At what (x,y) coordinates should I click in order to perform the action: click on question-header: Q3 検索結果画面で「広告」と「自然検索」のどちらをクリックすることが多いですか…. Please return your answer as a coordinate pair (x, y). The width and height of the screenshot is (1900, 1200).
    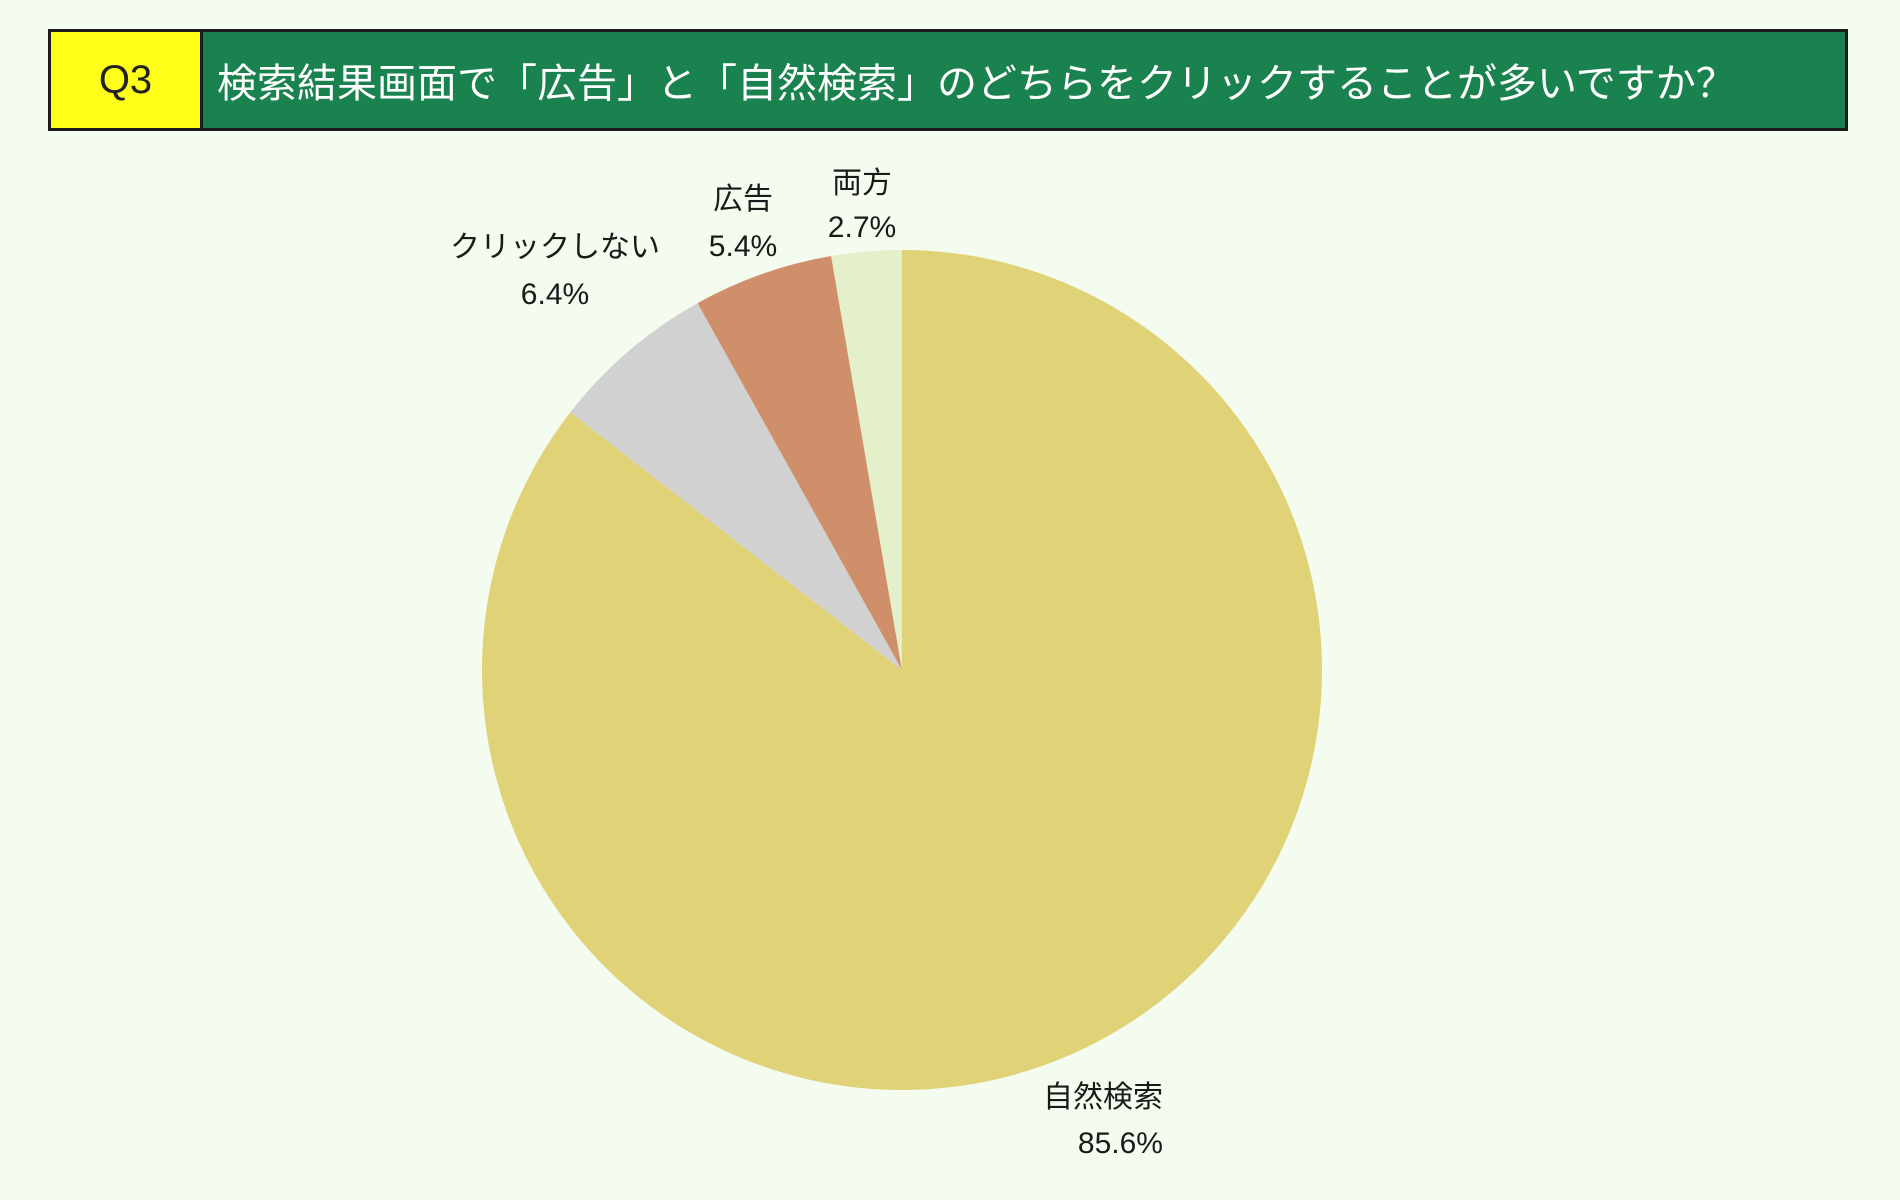
    Looking at the image, I should click on (948, 80).